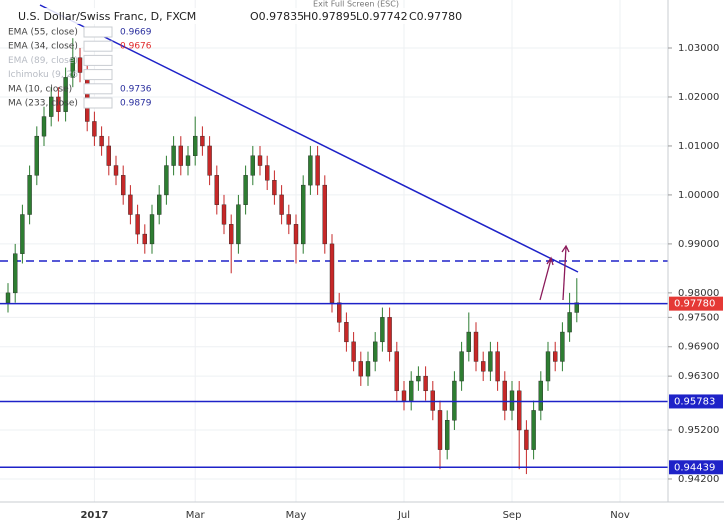  I want to click on y-tick-label: 1.03000, so click(698, 48).